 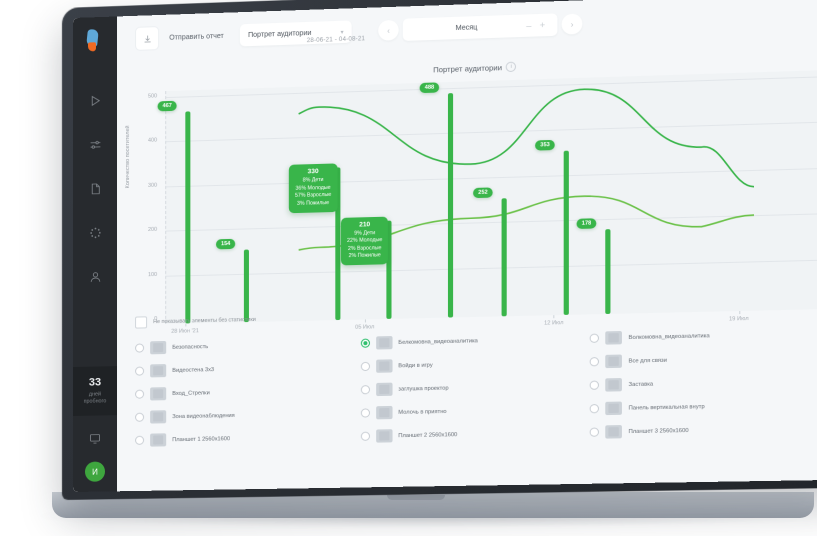 I want to click on period-increase-button: +, so click(x=542, y=24).